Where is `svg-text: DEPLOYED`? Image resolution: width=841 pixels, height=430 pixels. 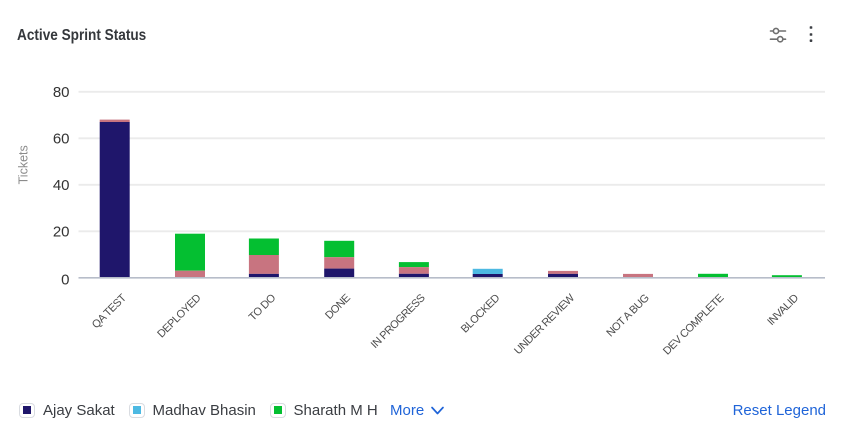 svg-text: DEPLOYED is located at coordinates (179, 316).